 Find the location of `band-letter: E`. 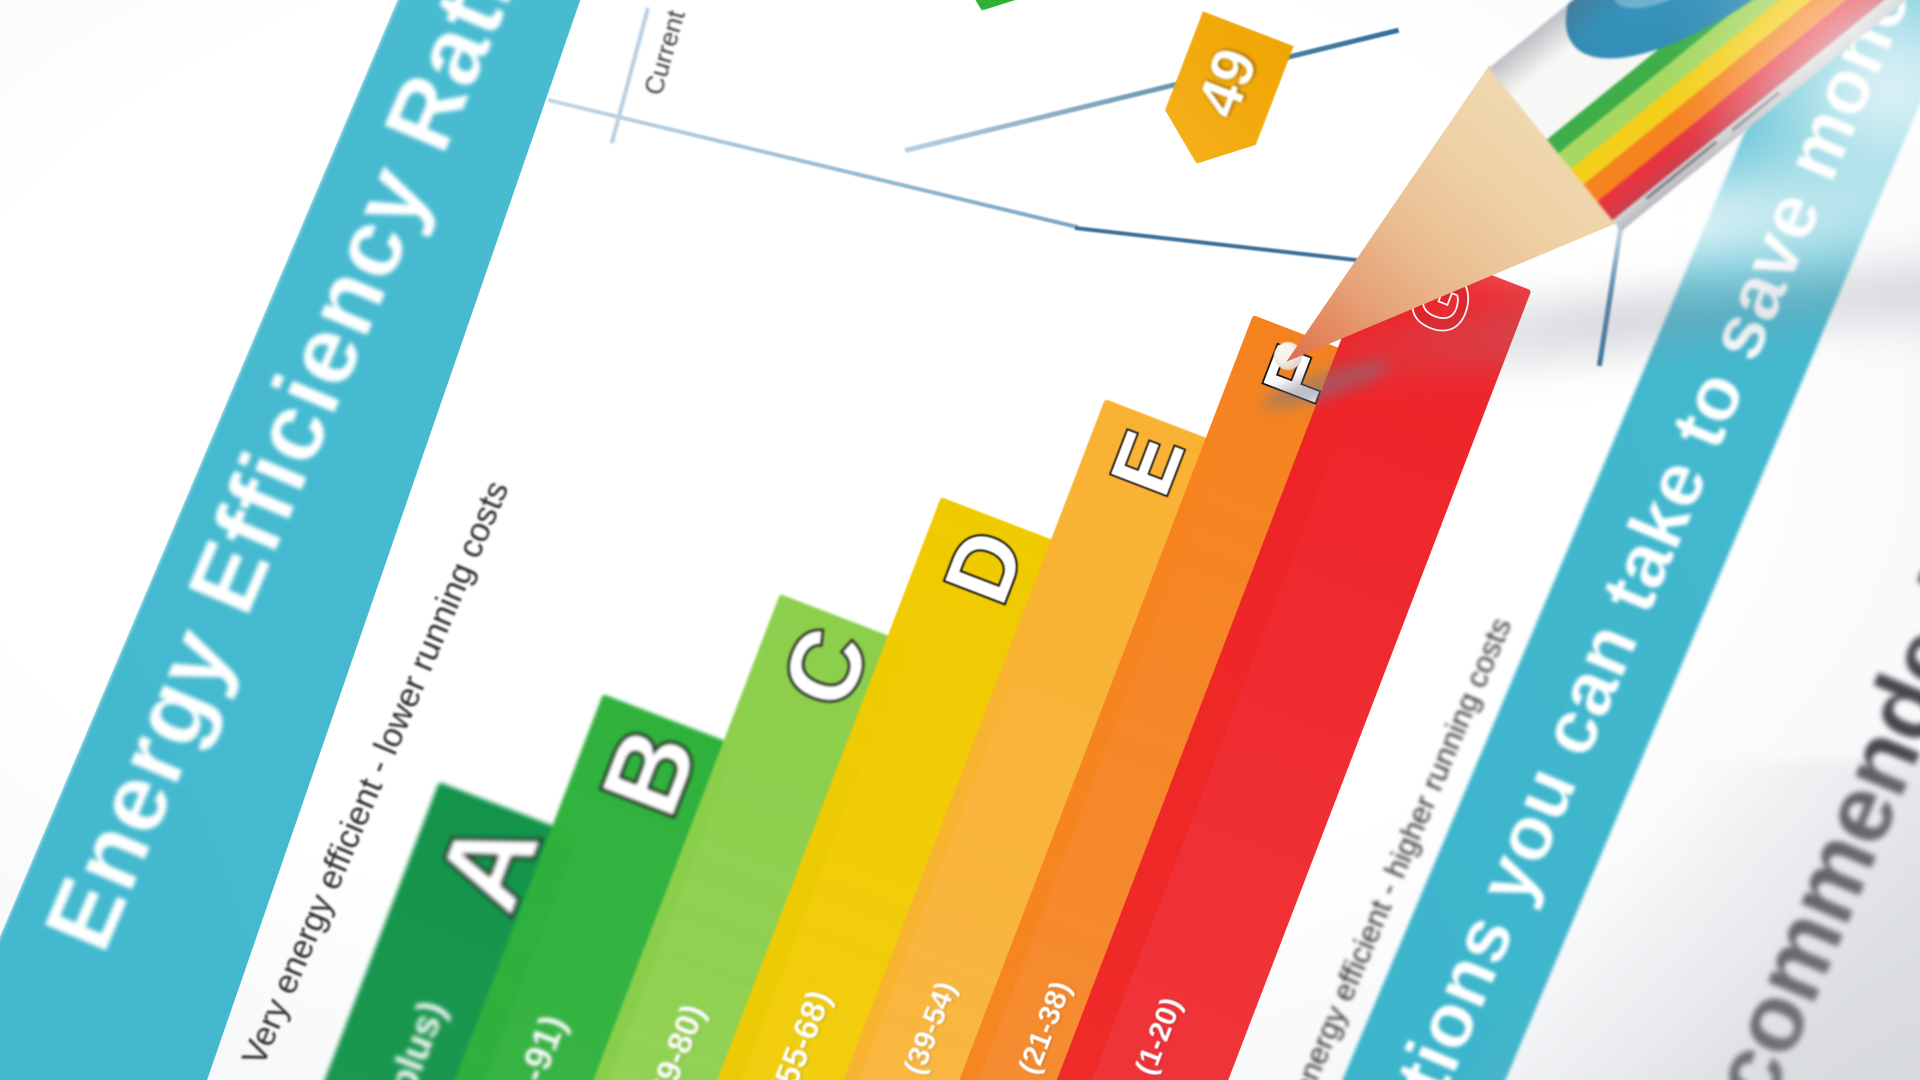

band-letter: E is located at coordinates (1148, 463).